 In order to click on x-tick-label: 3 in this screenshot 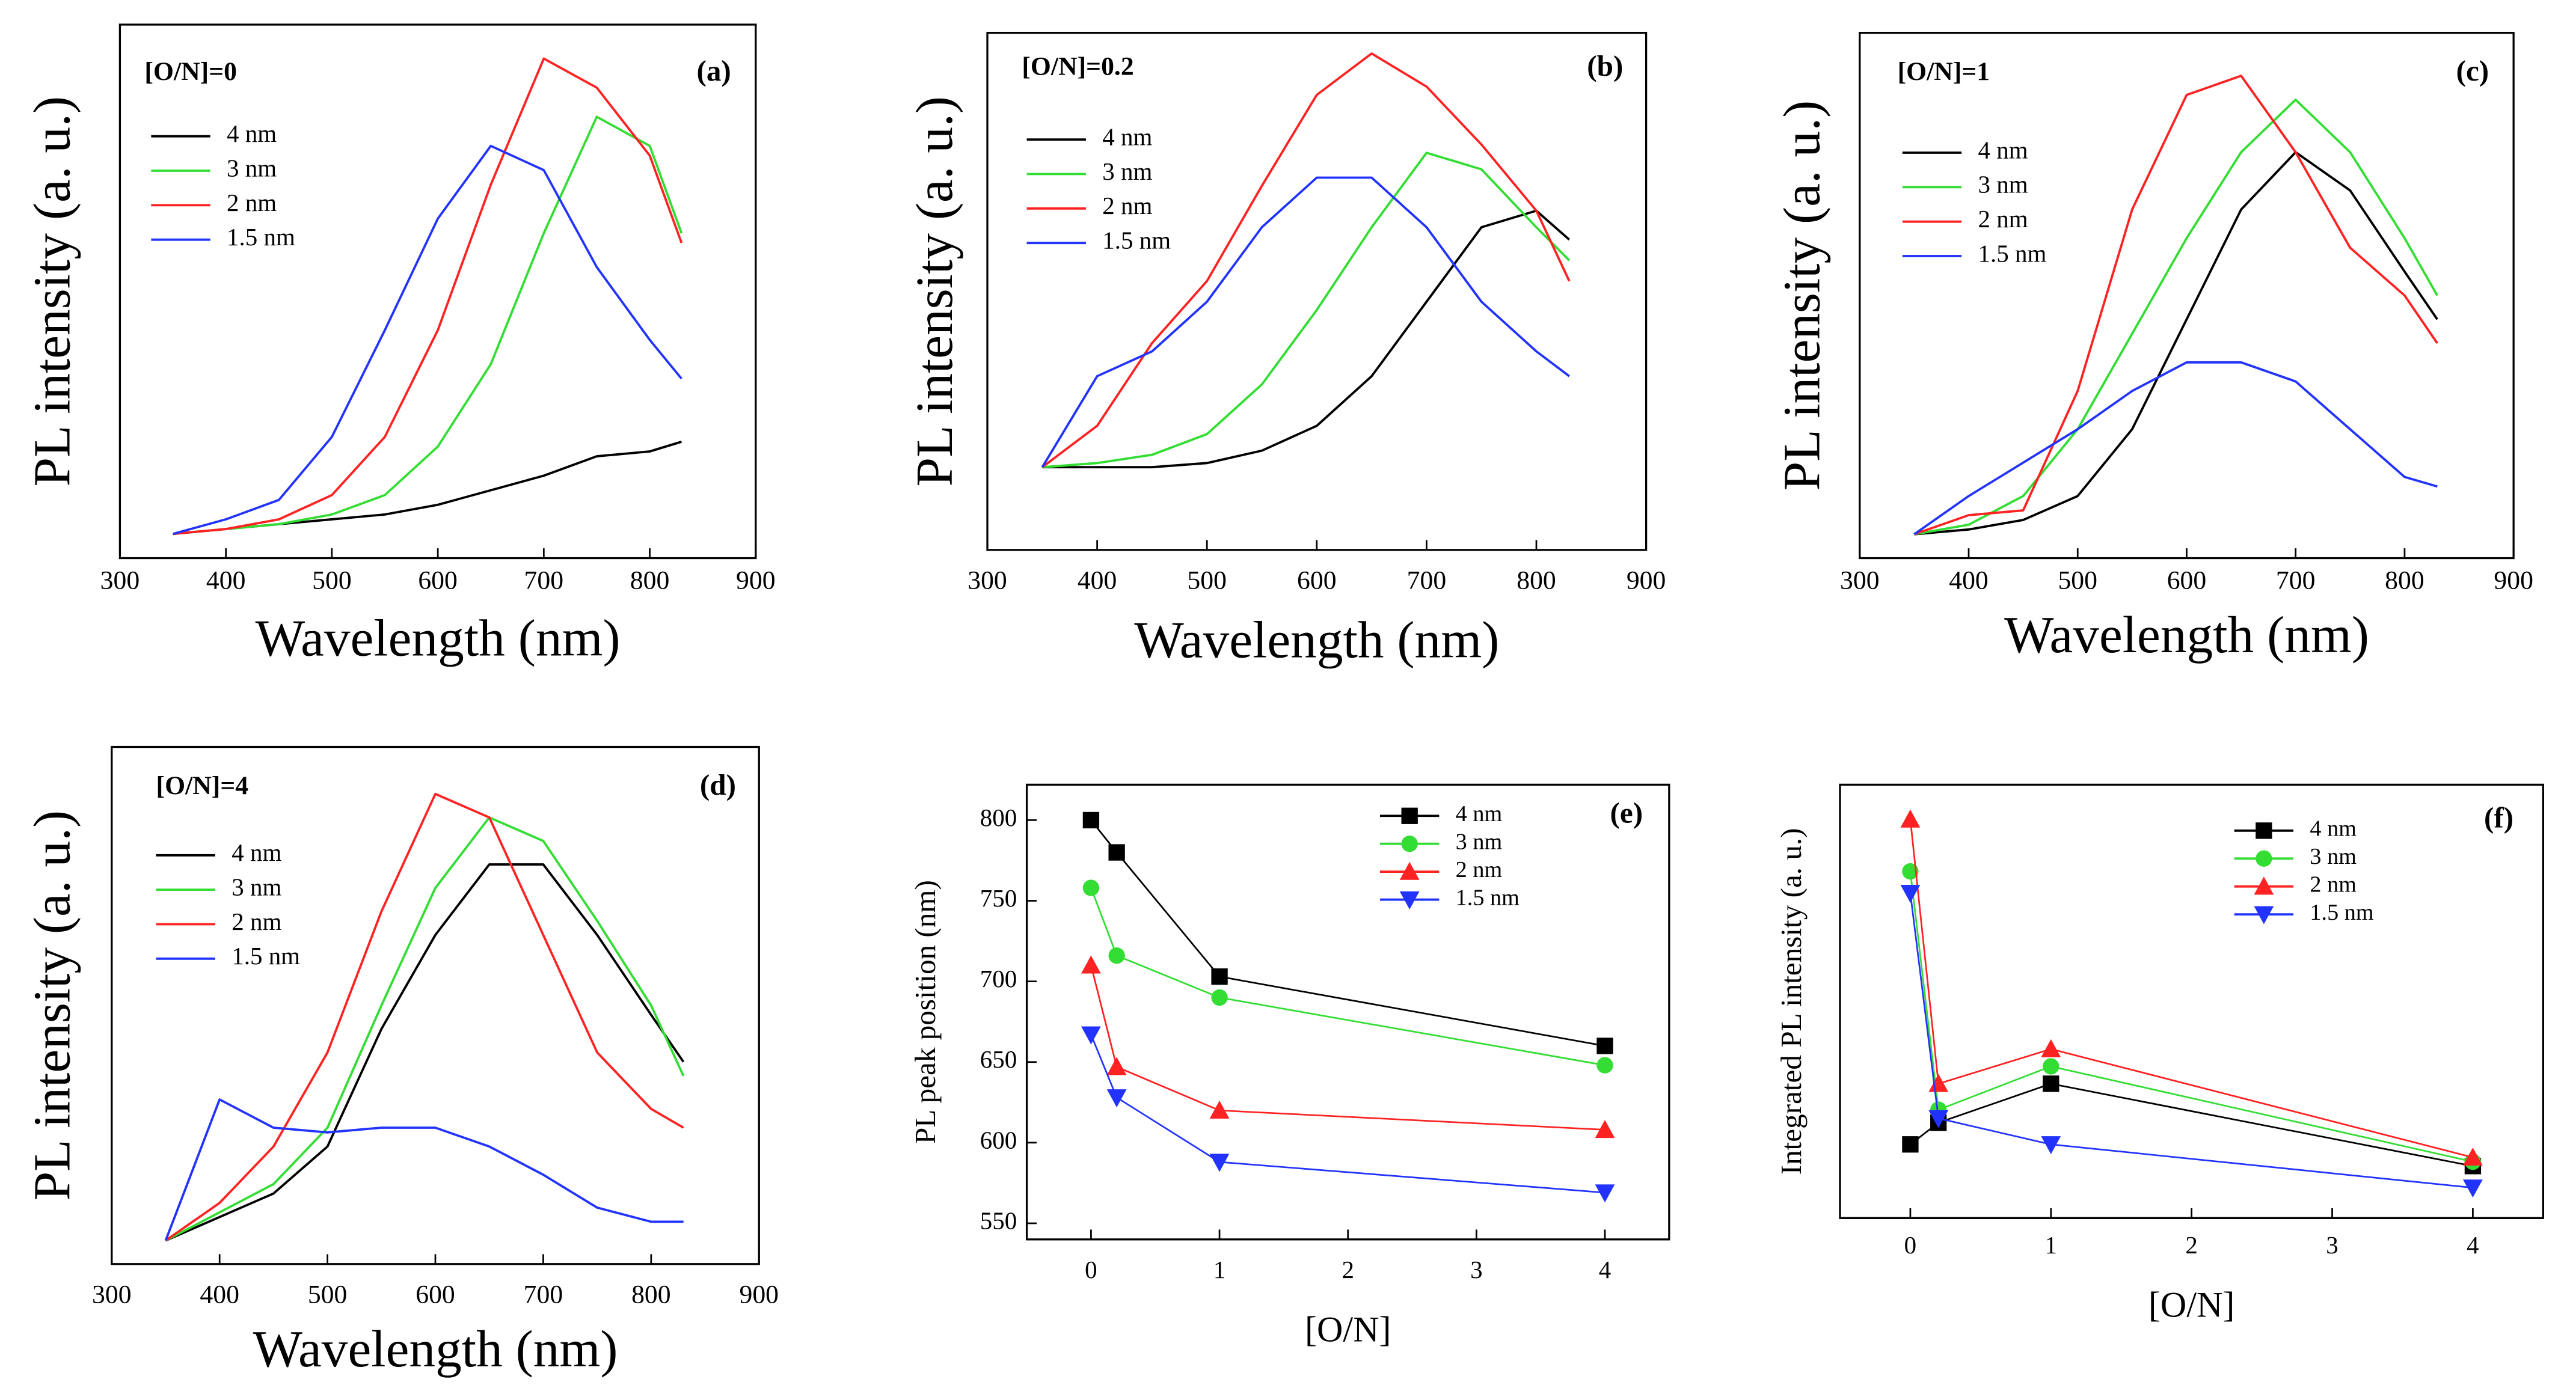, I will do `click(1476, 1269)`.